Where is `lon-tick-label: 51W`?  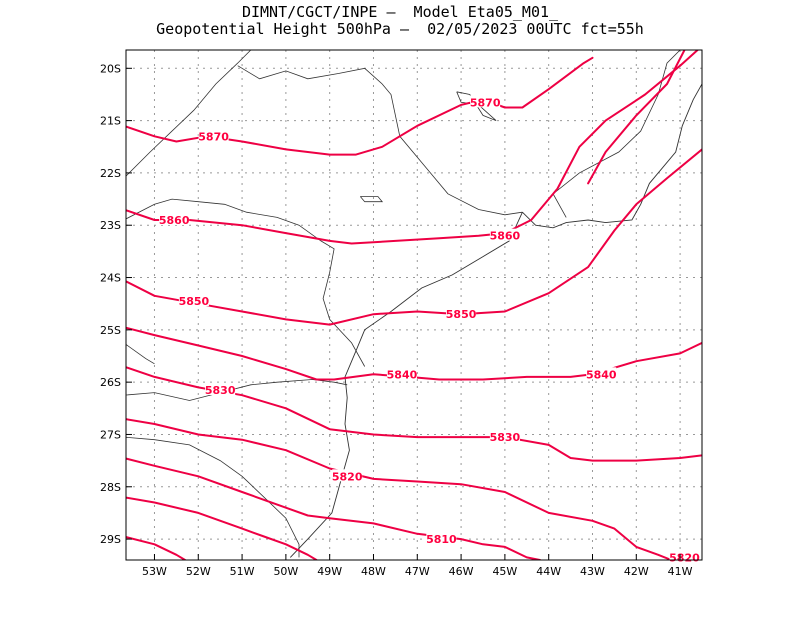 lon-tick-label: 51W is located at coordinates (242, 571).